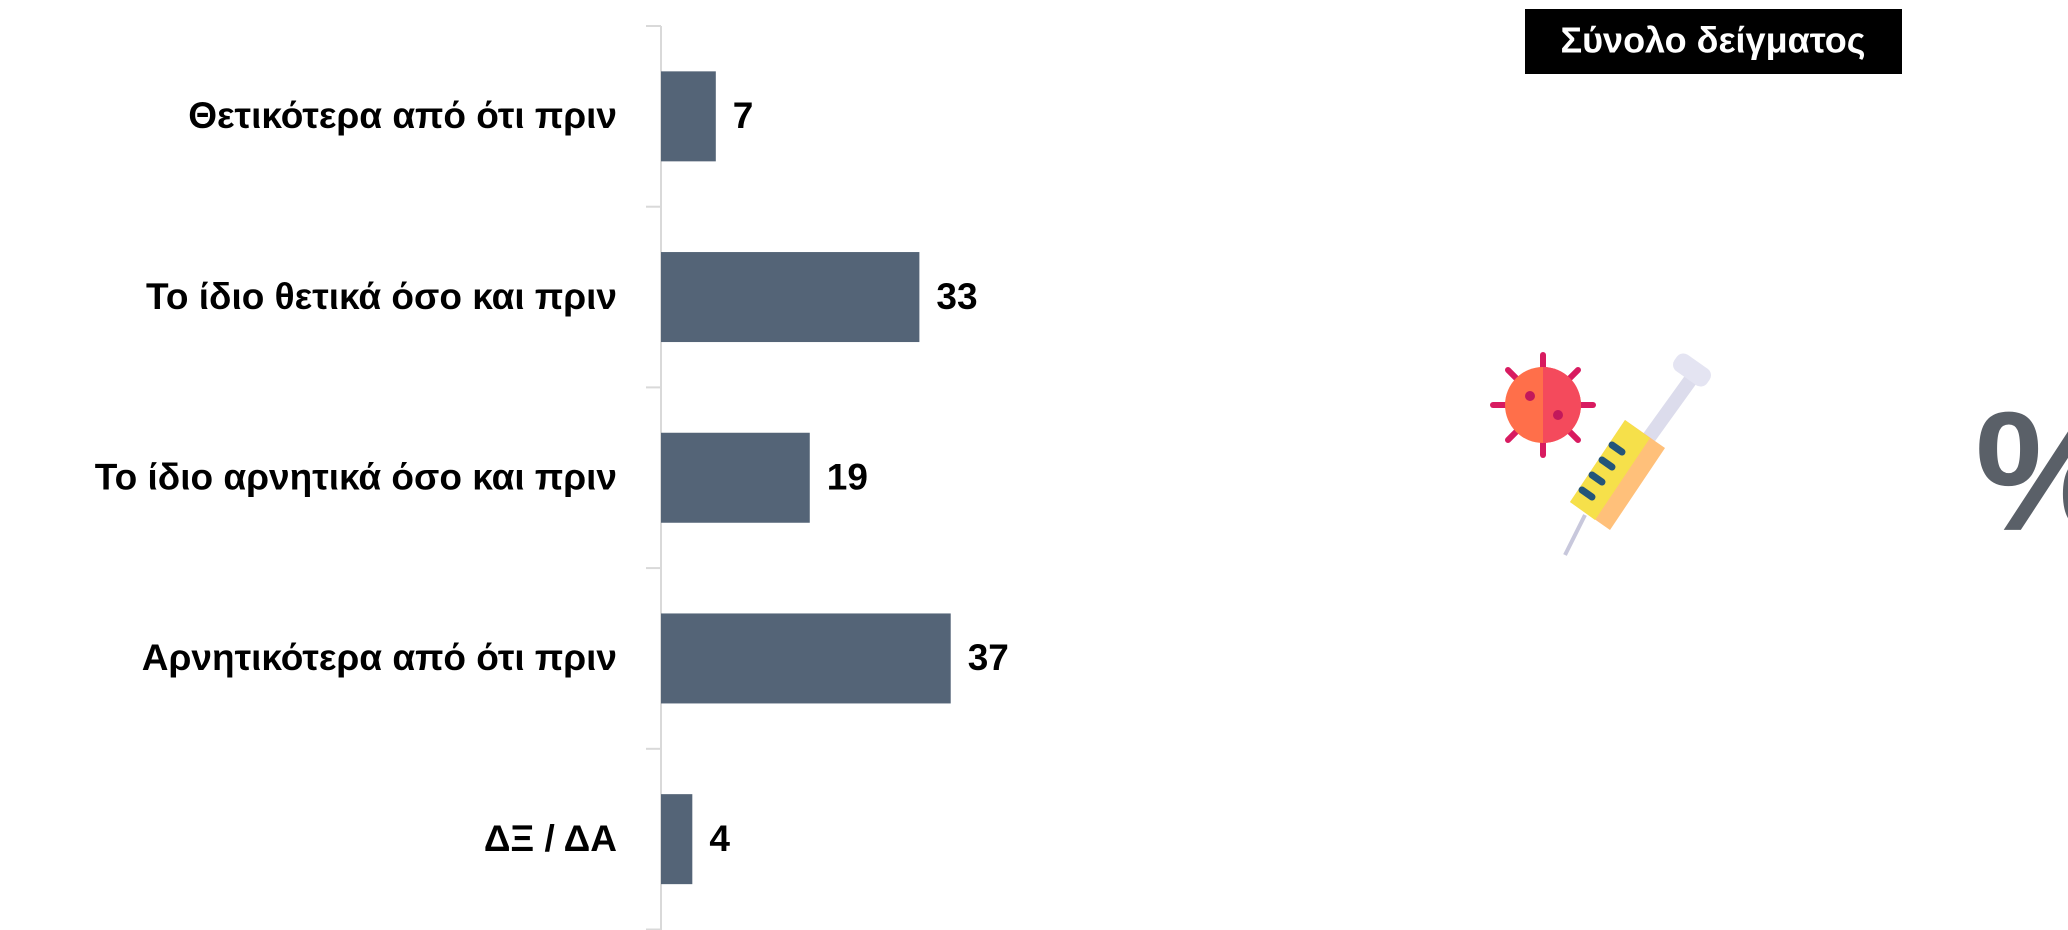 Image resolution: width=2068 pixels, height=930 pixels. I want to click on unit-symbol: %, so click(2021, 472).